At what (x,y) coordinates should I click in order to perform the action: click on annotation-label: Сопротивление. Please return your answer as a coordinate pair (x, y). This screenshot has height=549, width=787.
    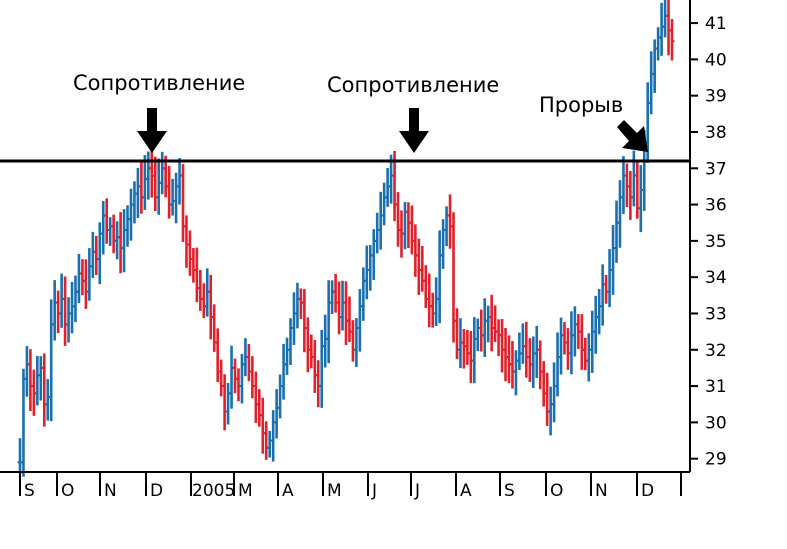
    Looking at the image, I should click on (413, 85).